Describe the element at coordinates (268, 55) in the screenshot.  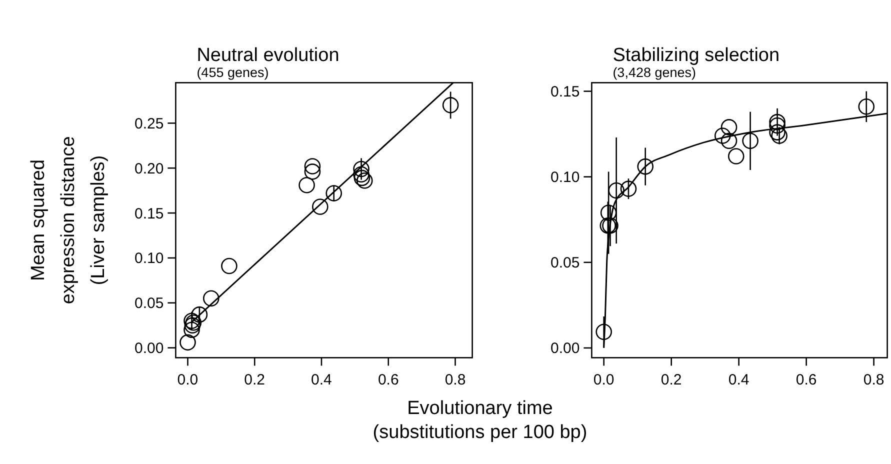
I see `chart-title: Neutral evolution` at that location.